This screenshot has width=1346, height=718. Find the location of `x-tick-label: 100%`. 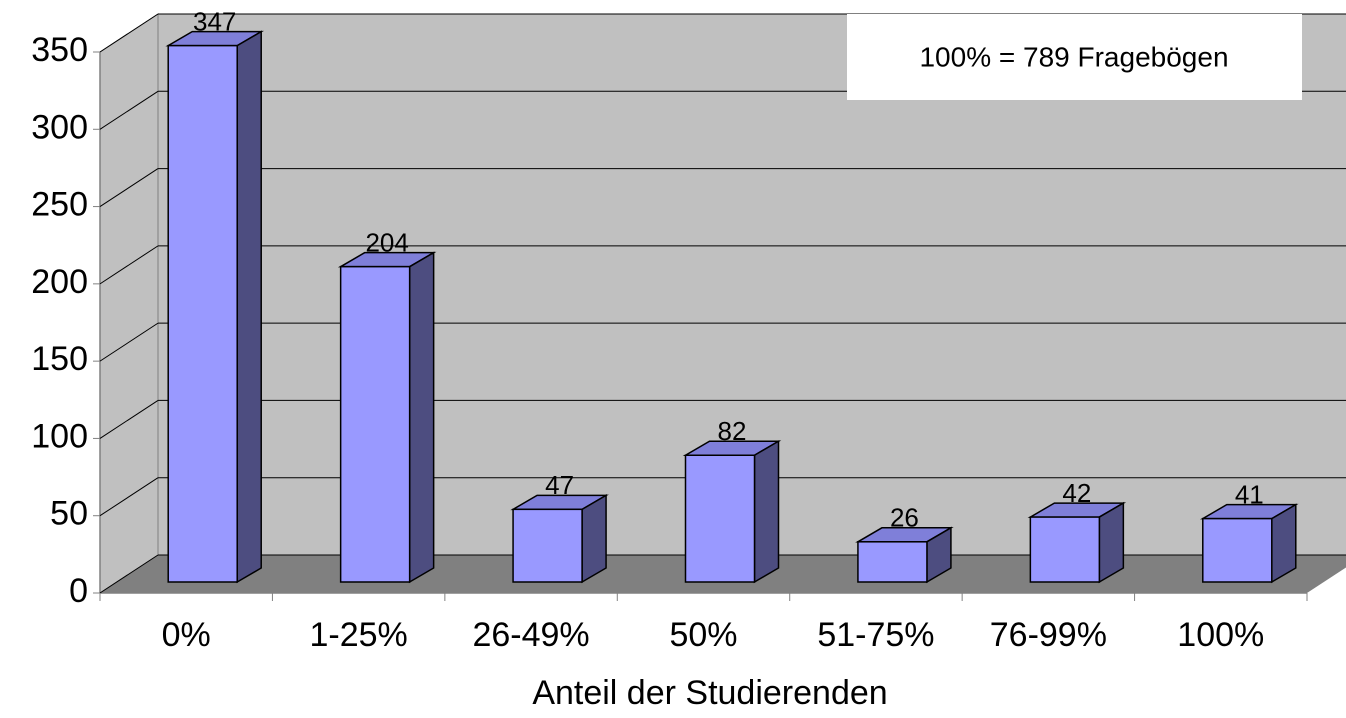

x-tick-label: 100% is located at coordinates (1220, 635).